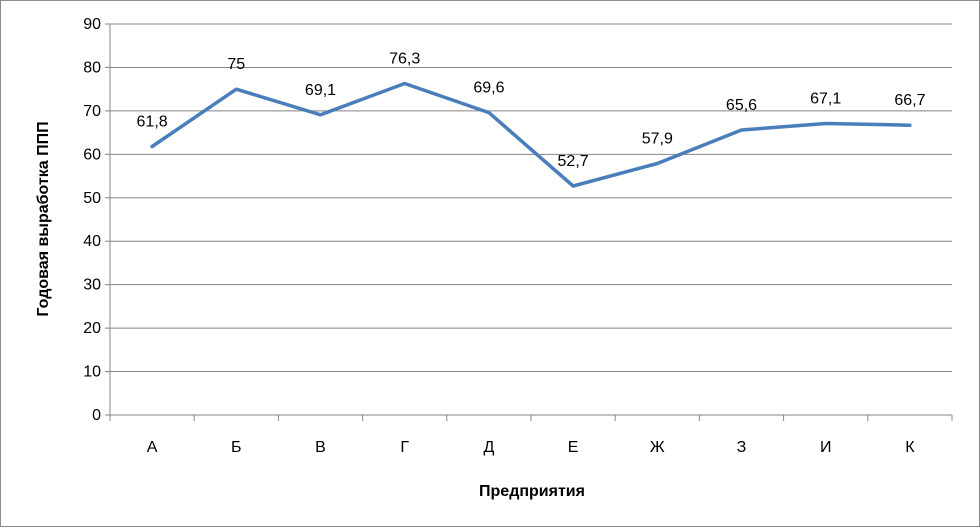  Describe the element at coordinates (573, 161) in the screenshot. I see `data-label: 52,7` at that location.